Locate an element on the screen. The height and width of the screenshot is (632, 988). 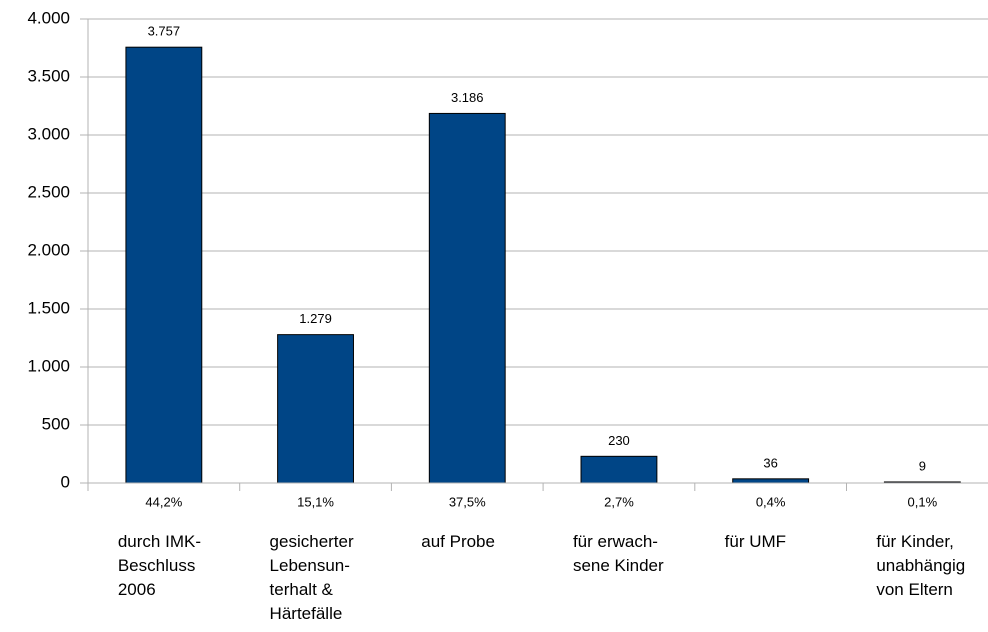
value-label: 230 is located at coordinates (619, 440).